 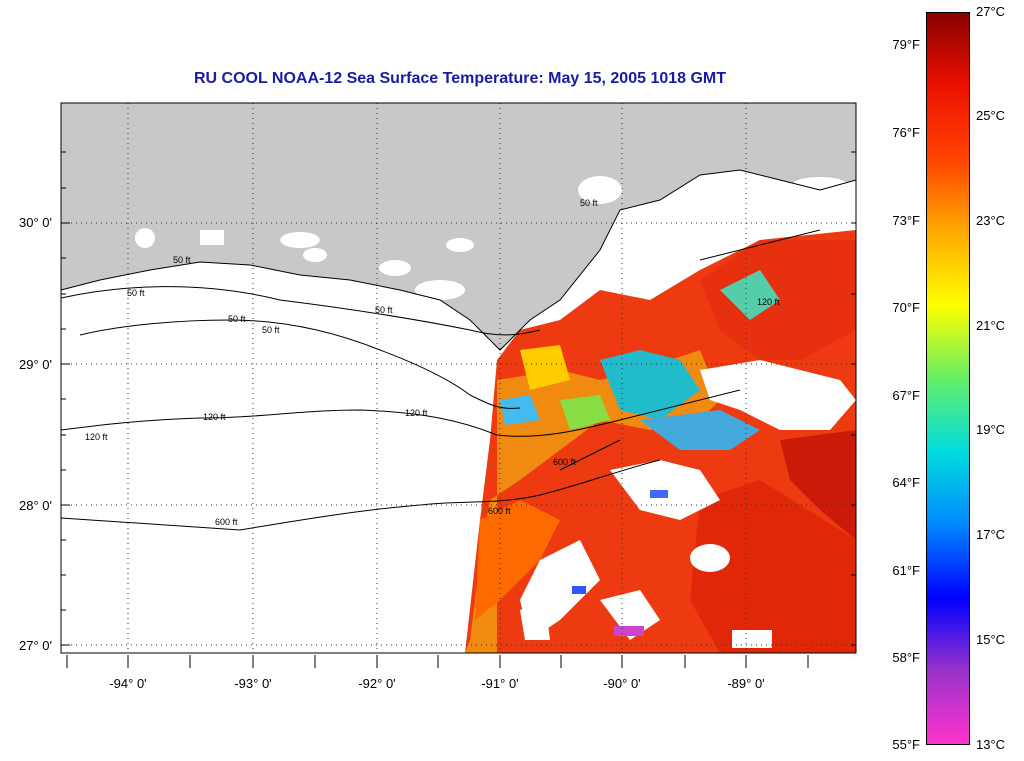 I want to click on colorbar-f-label: 58°F, so click(x=906, y=657).